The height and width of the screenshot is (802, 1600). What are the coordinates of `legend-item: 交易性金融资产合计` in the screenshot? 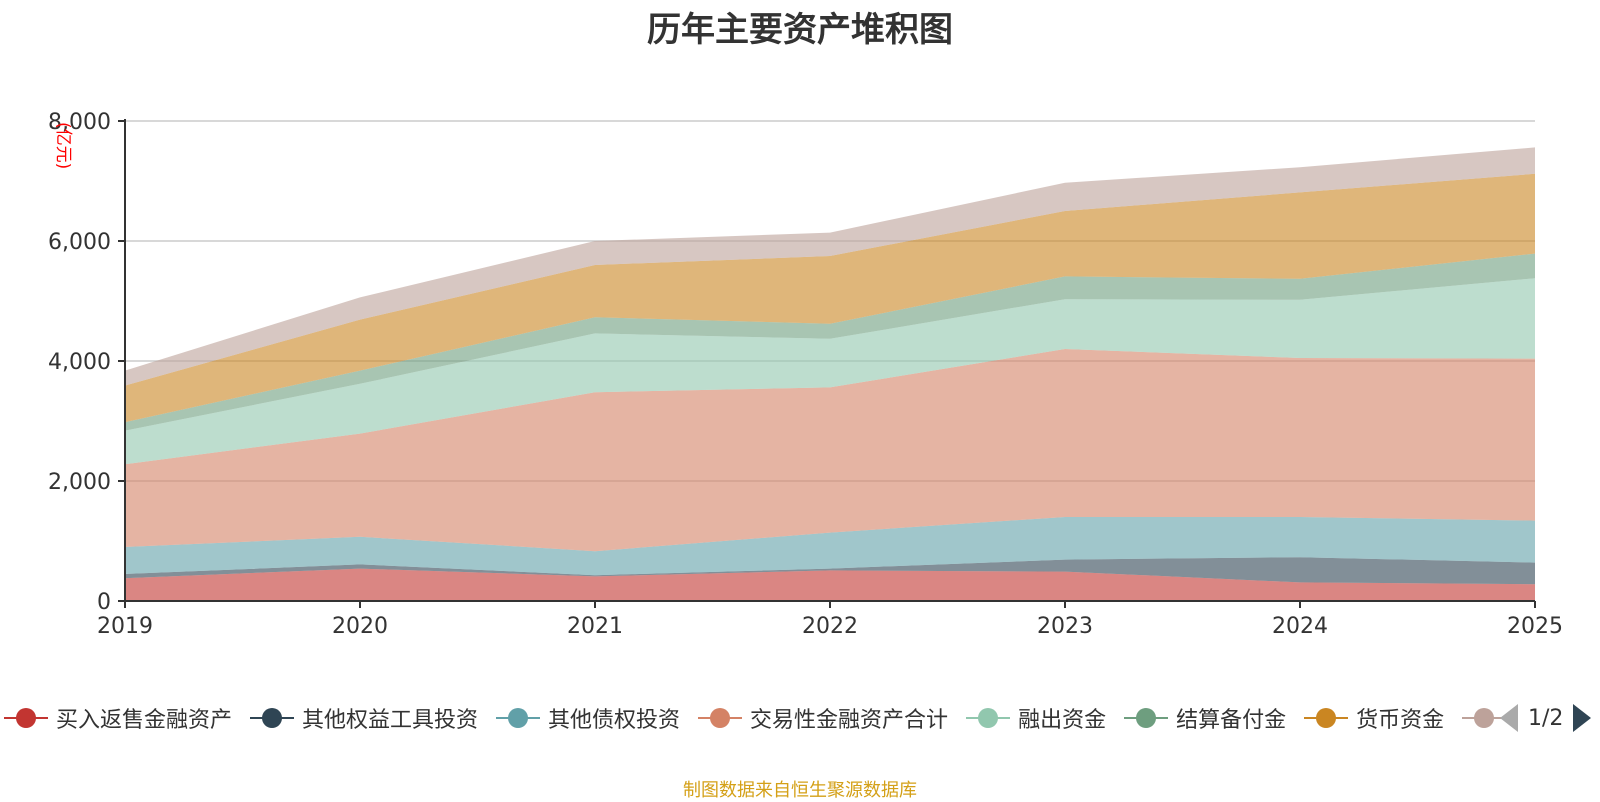 It's located at (823, 718).